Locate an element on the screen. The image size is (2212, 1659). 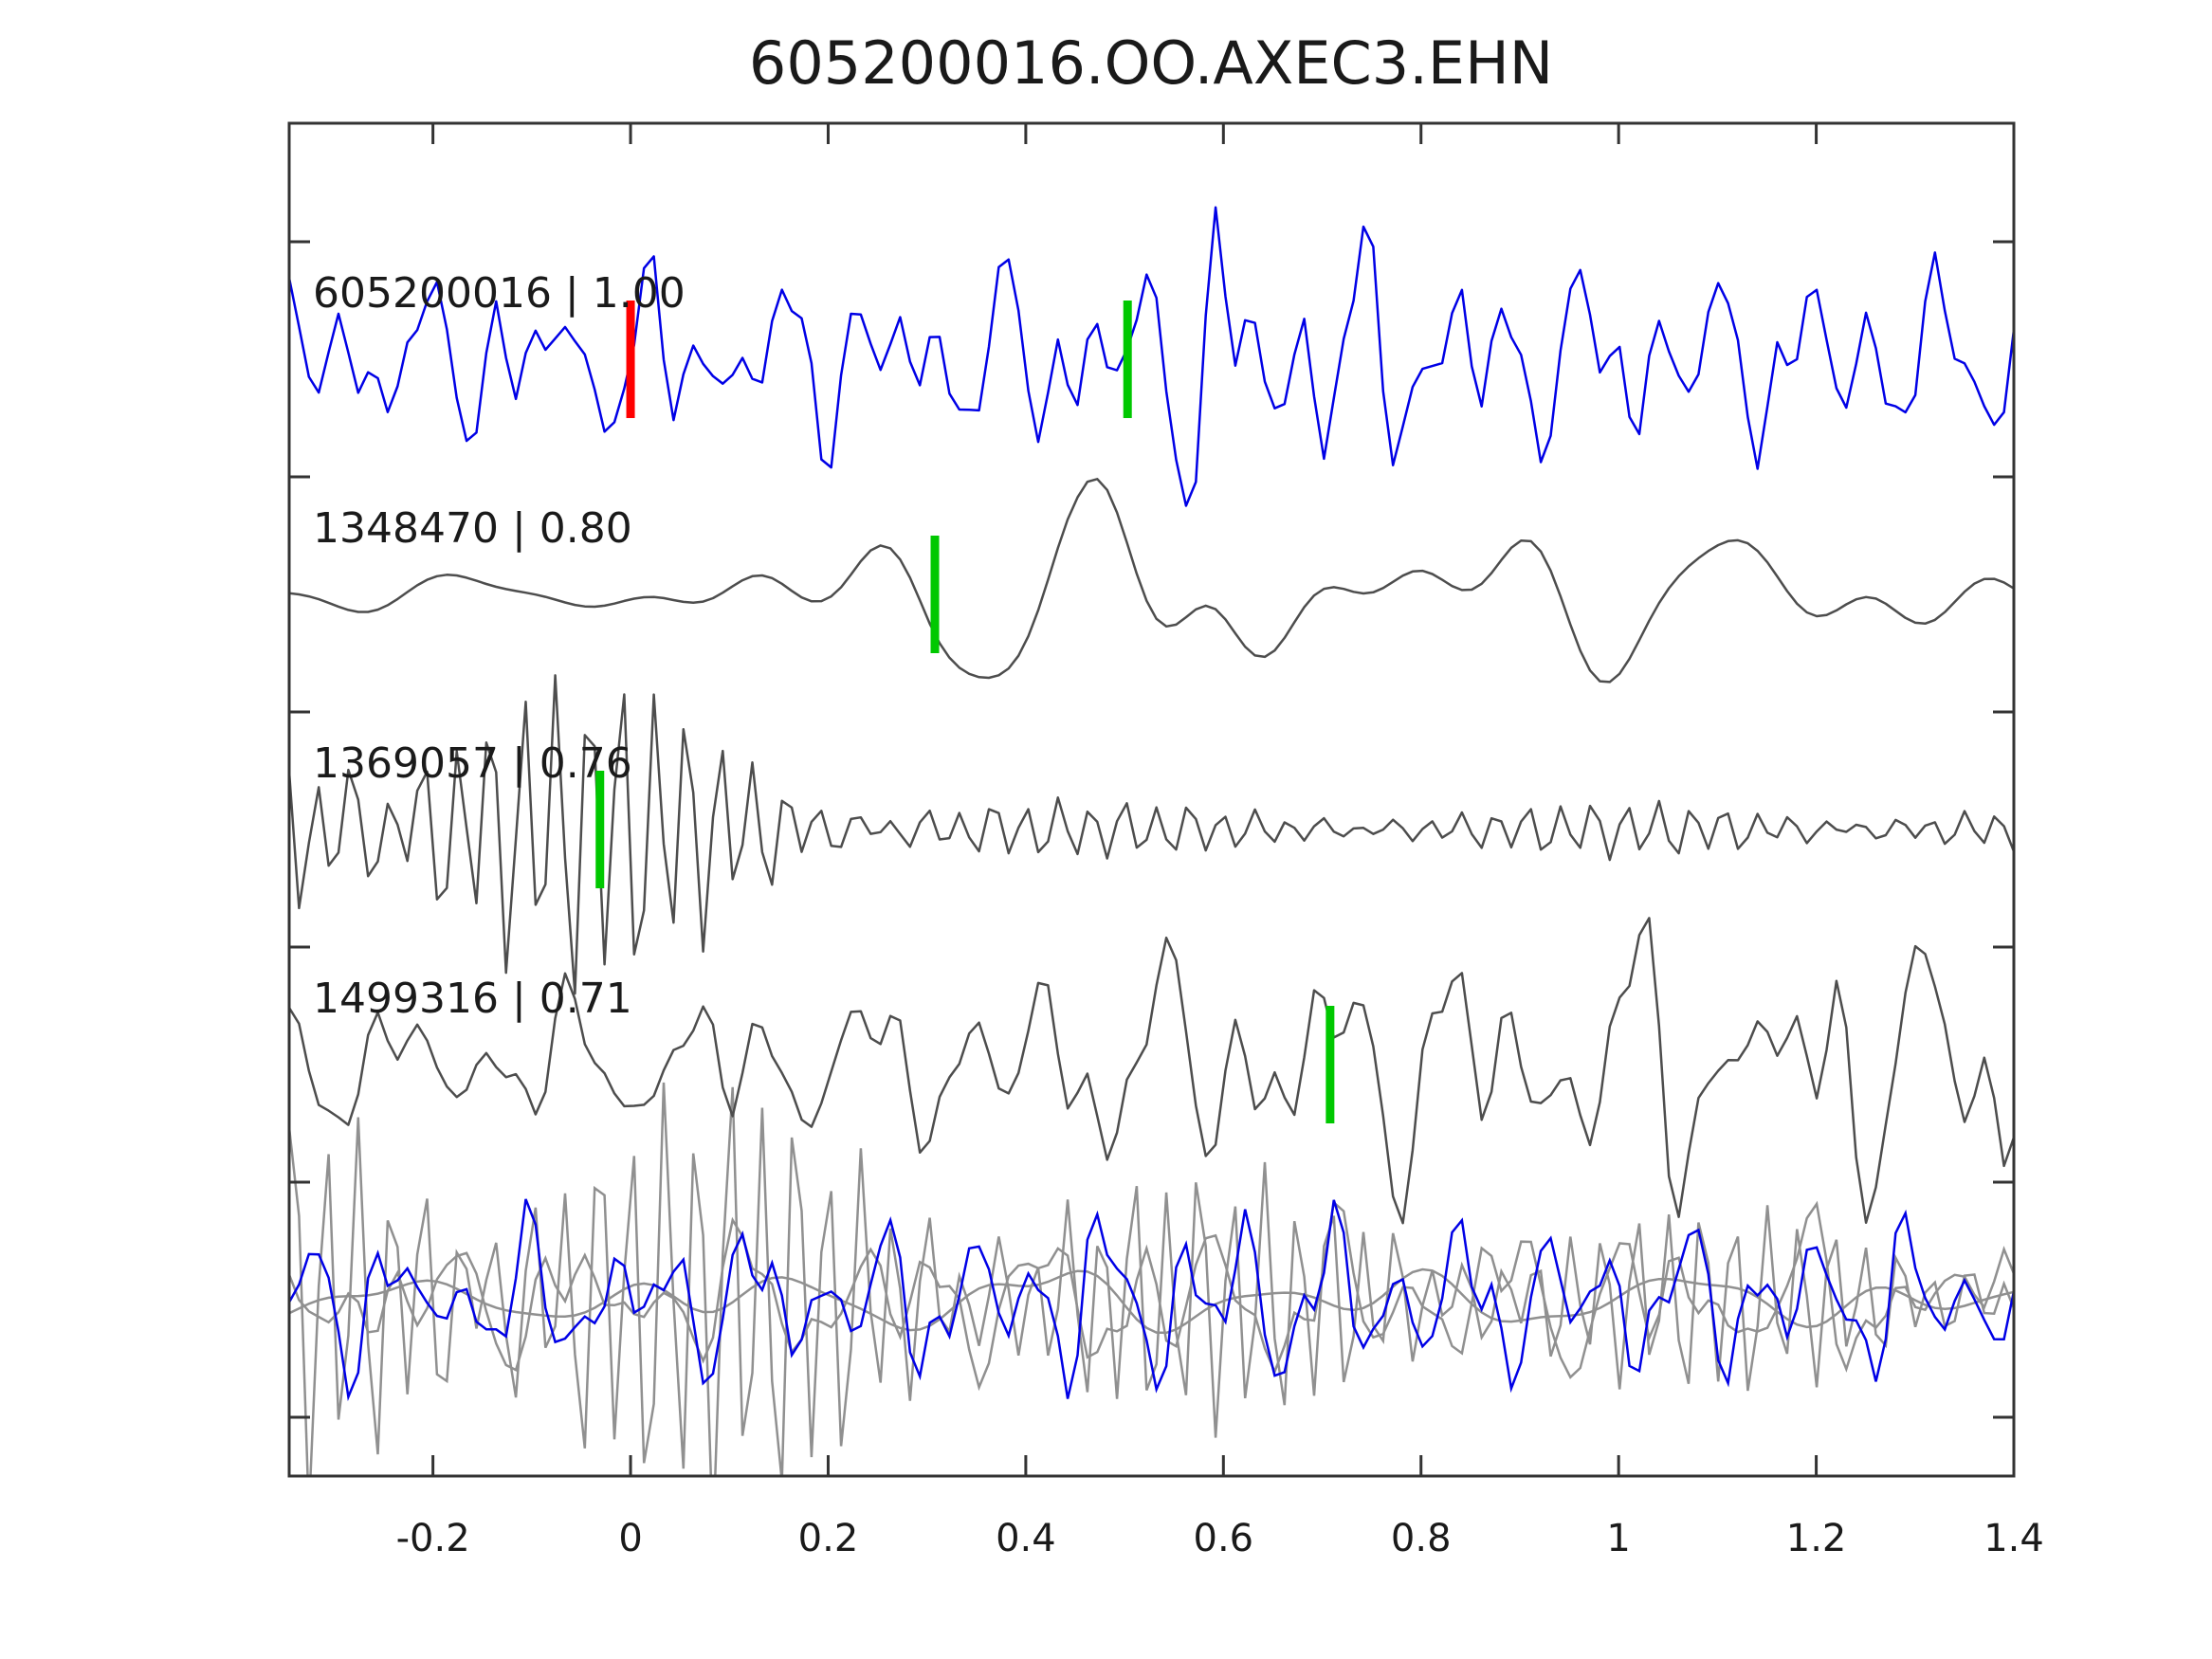
x-tick-label: 1.2 is located at coordinates (1816, 1538).